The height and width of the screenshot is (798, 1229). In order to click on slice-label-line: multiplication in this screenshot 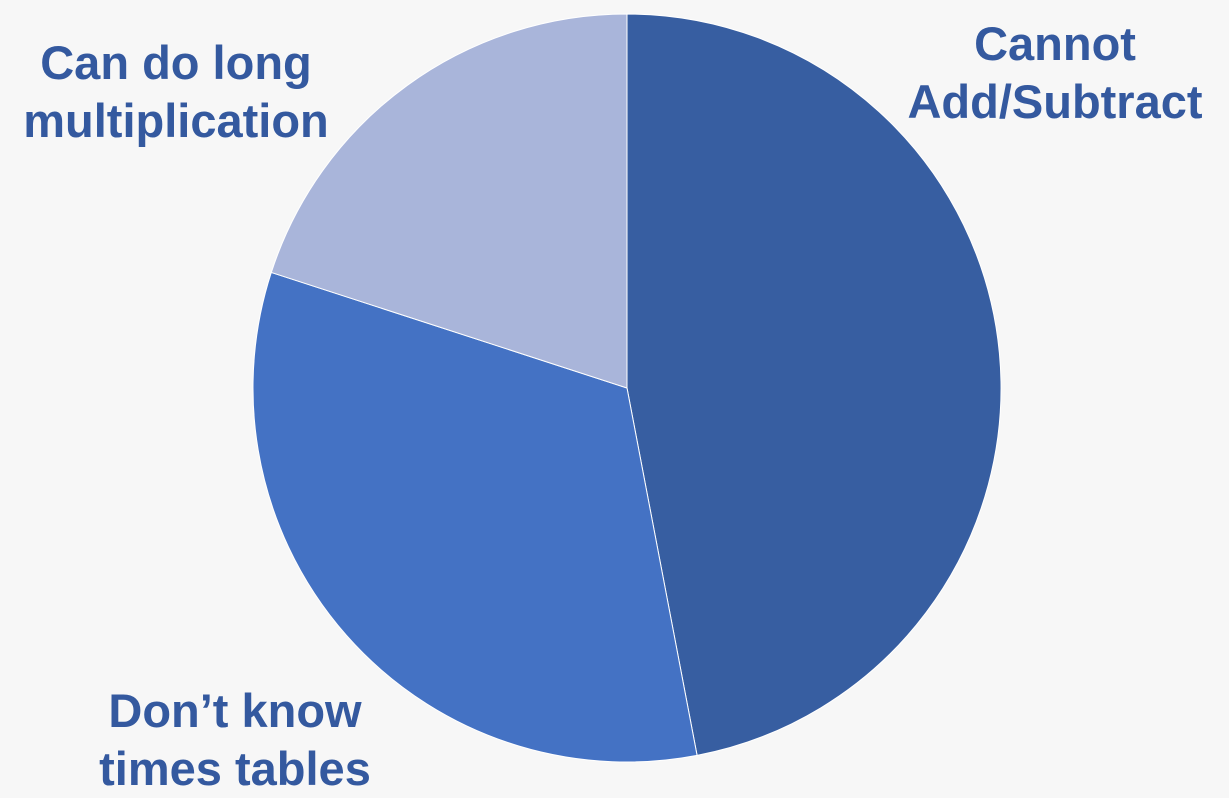, I will do `click(176, 120)`.